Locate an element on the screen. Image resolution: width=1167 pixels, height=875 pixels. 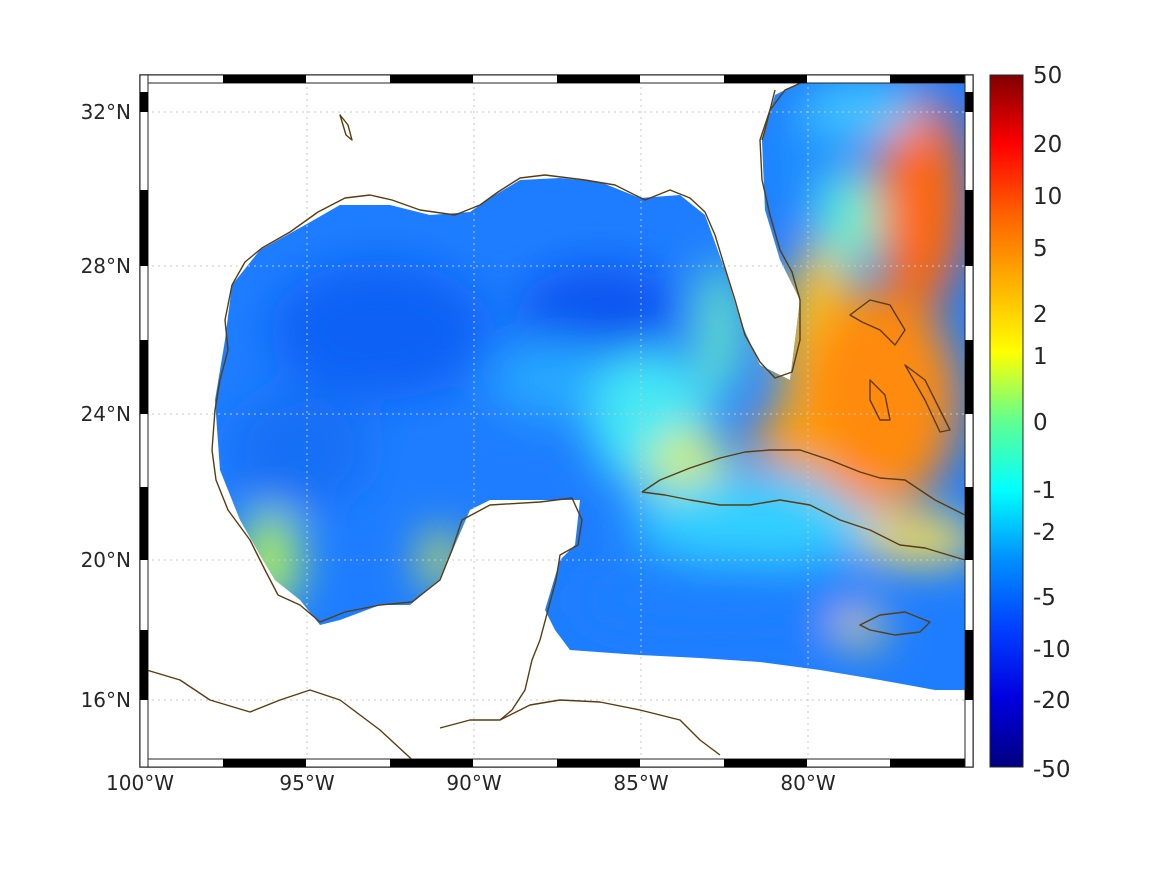
colorbar-label: -50 is located at coordinates (1052, 770).